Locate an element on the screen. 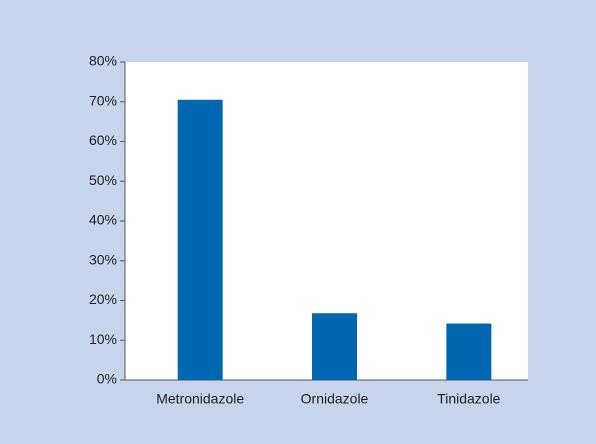 The image size is (596, 444). y-tick-label: 50% is located at coordinates (103, 180).